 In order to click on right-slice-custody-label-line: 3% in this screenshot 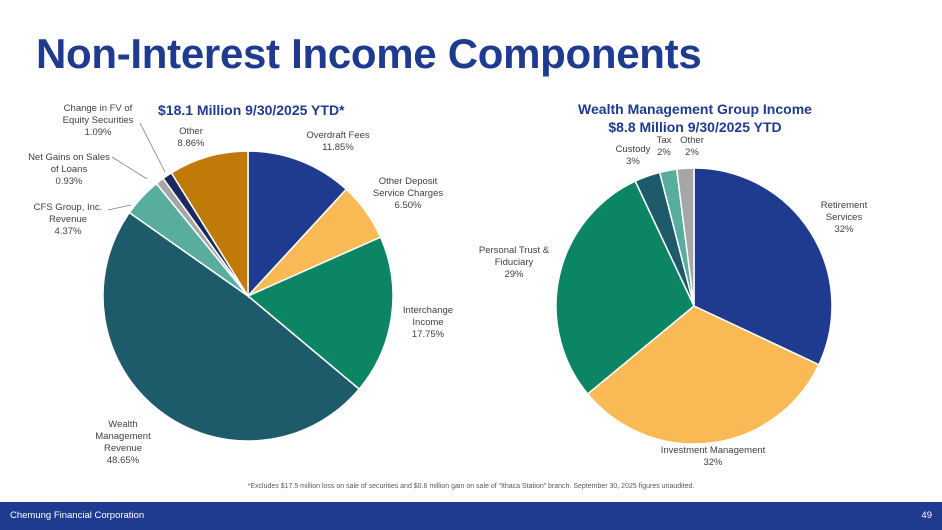, I will do `click(633, 161)`.